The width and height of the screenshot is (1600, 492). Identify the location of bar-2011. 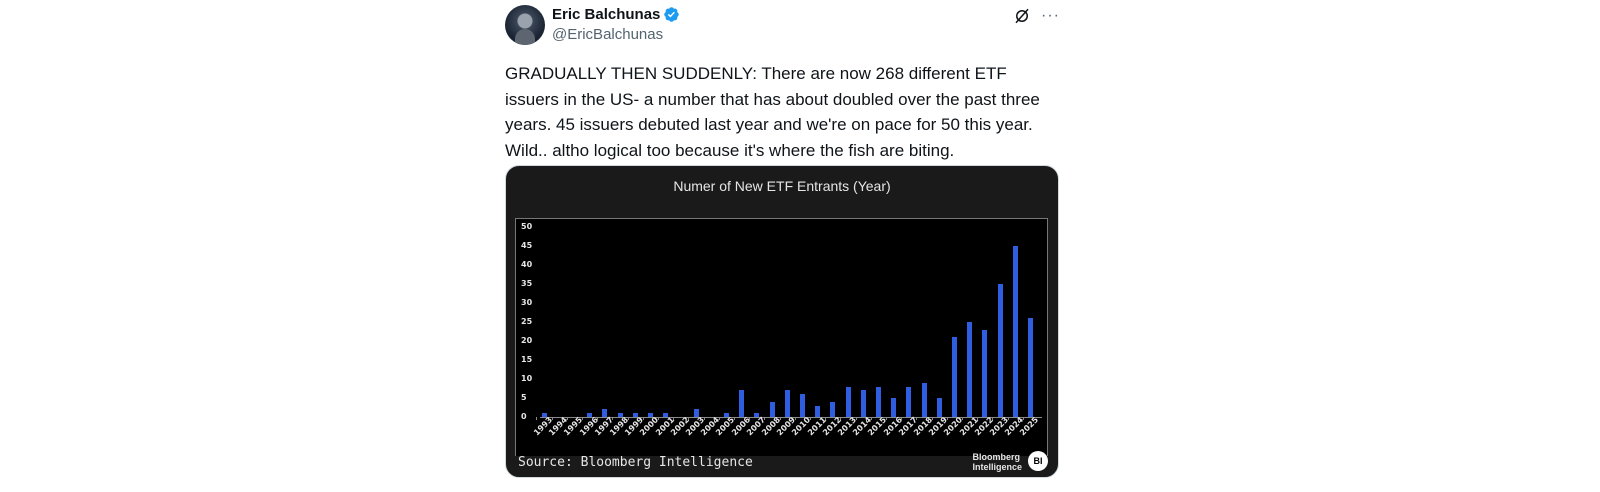
(818, 411).